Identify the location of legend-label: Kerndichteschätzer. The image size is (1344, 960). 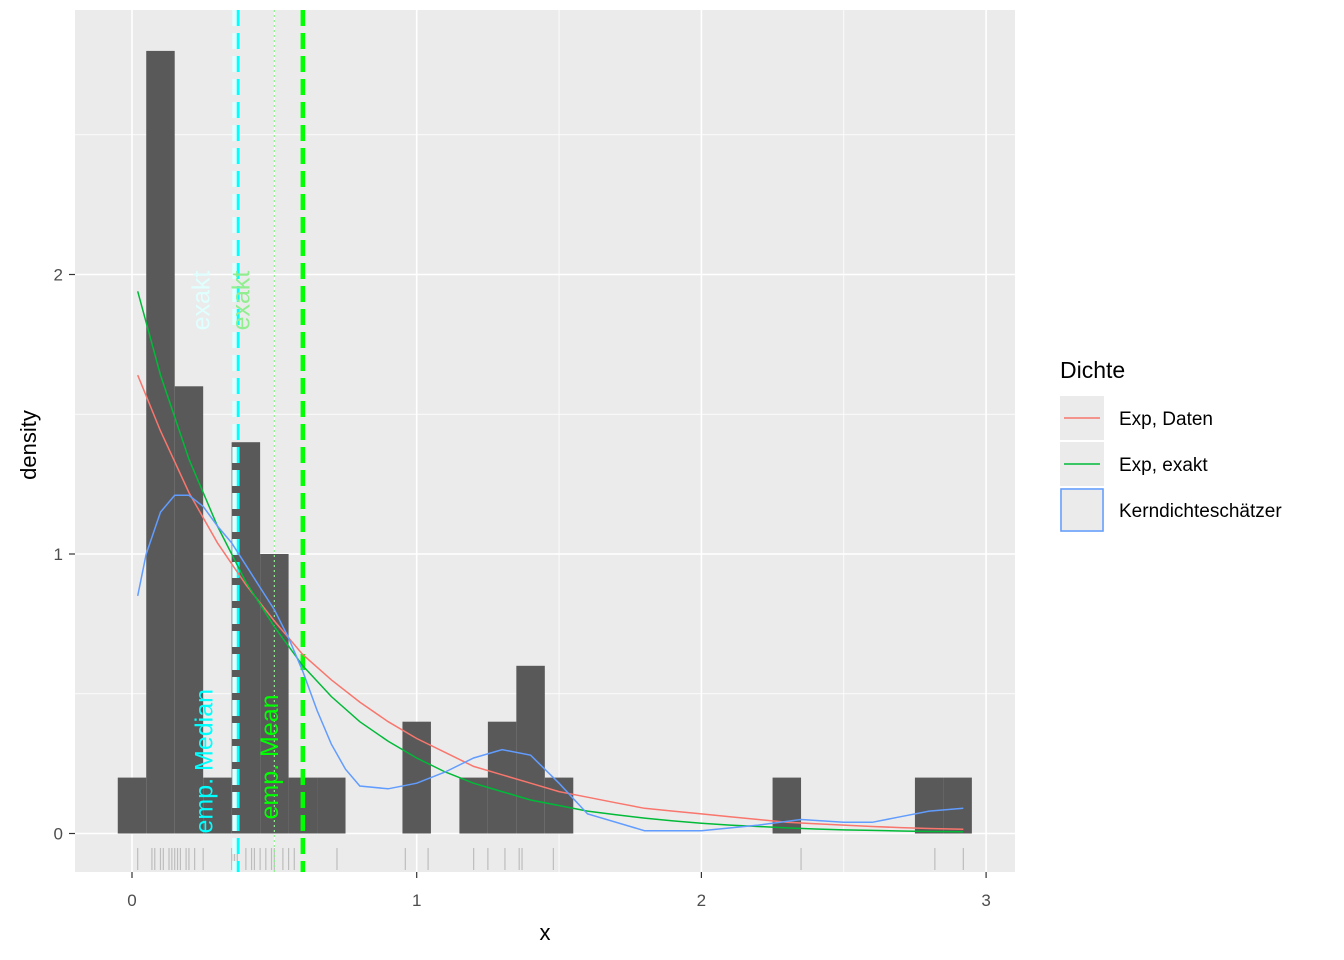
(1200, 511).